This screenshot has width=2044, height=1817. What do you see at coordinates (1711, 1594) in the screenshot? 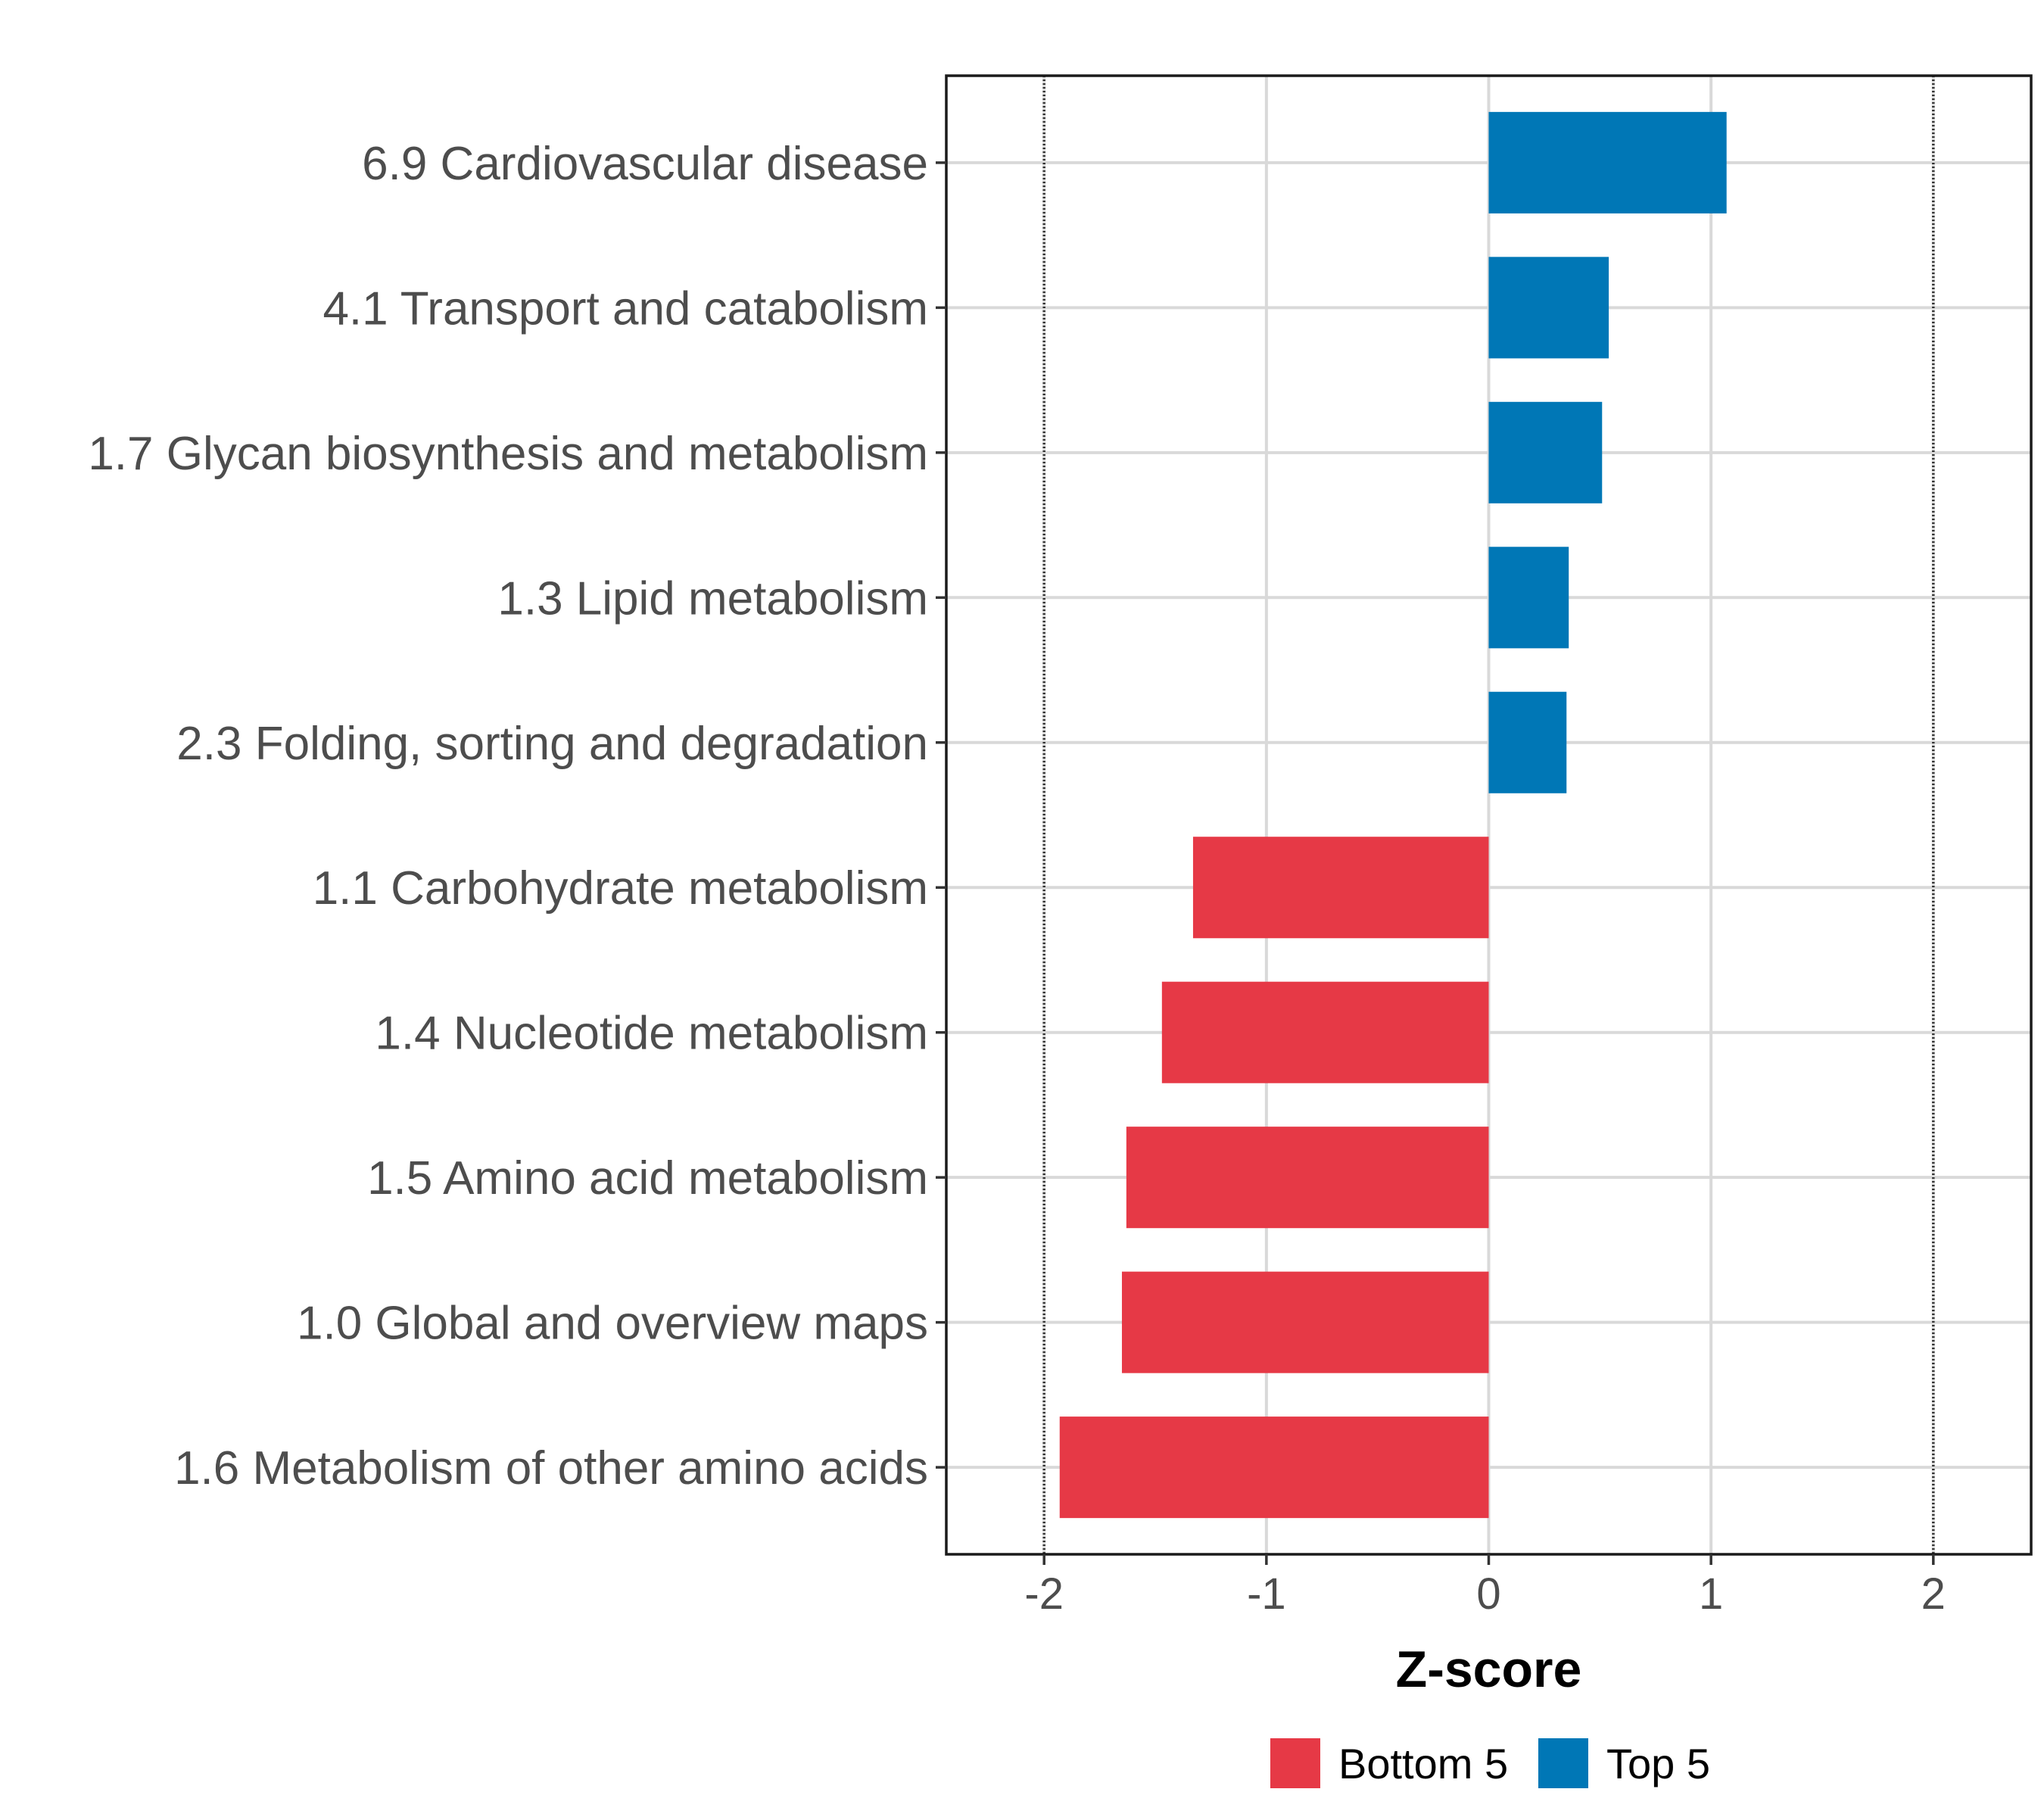
I see `x-tick-label: 1` at bounding box center [1711, 1594].